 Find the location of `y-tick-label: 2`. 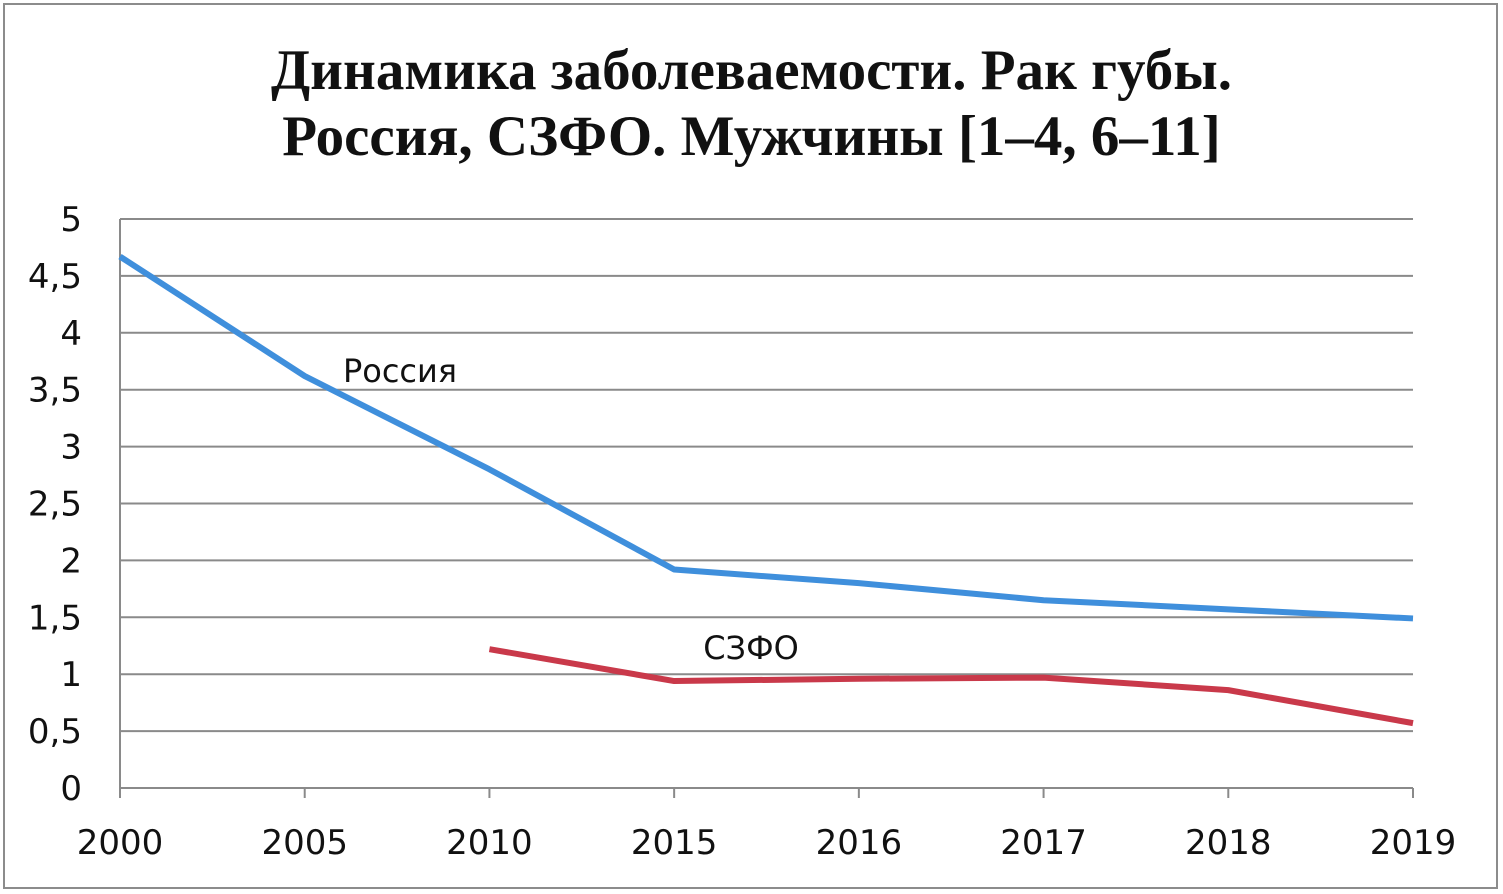

y-tick-label: 2 is located at coordinates (71, 561).